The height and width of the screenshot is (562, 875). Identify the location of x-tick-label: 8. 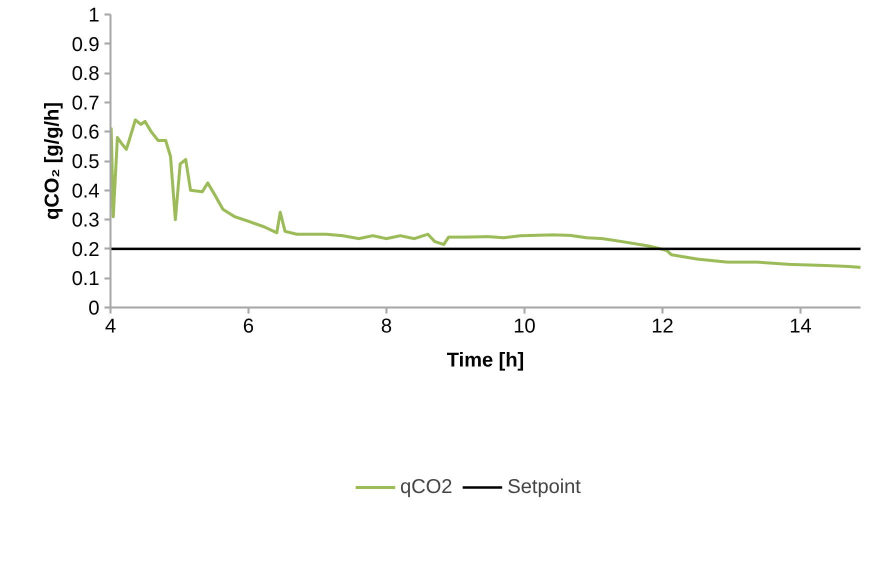
(386, 327).